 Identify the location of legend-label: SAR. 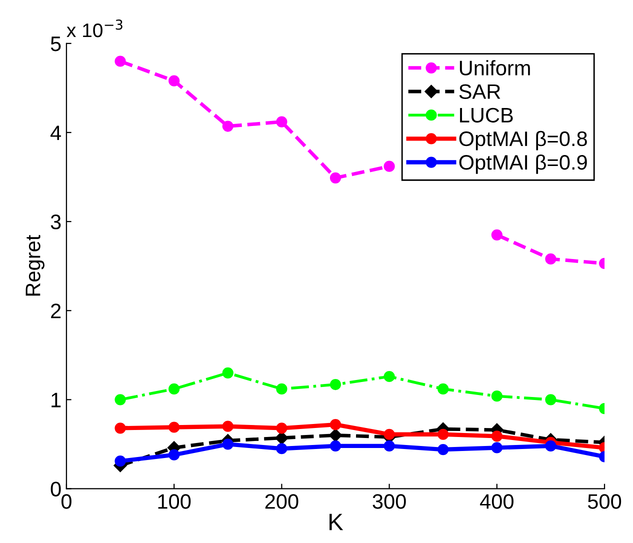
(479, 91).